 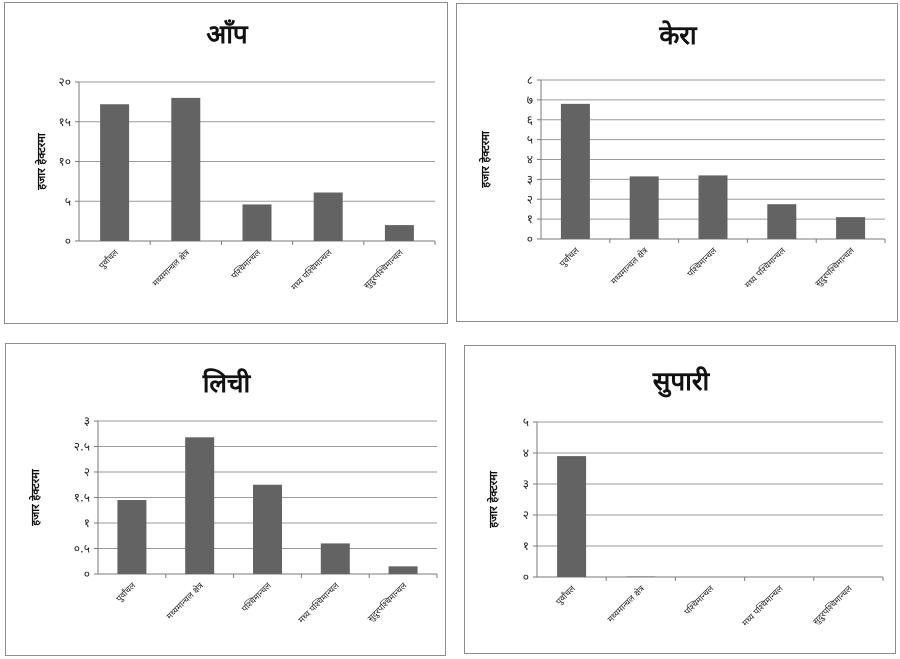 I want to click on x-category-label-banana: मध्य पश्चिमान्चल, so click(x=765, y=267).